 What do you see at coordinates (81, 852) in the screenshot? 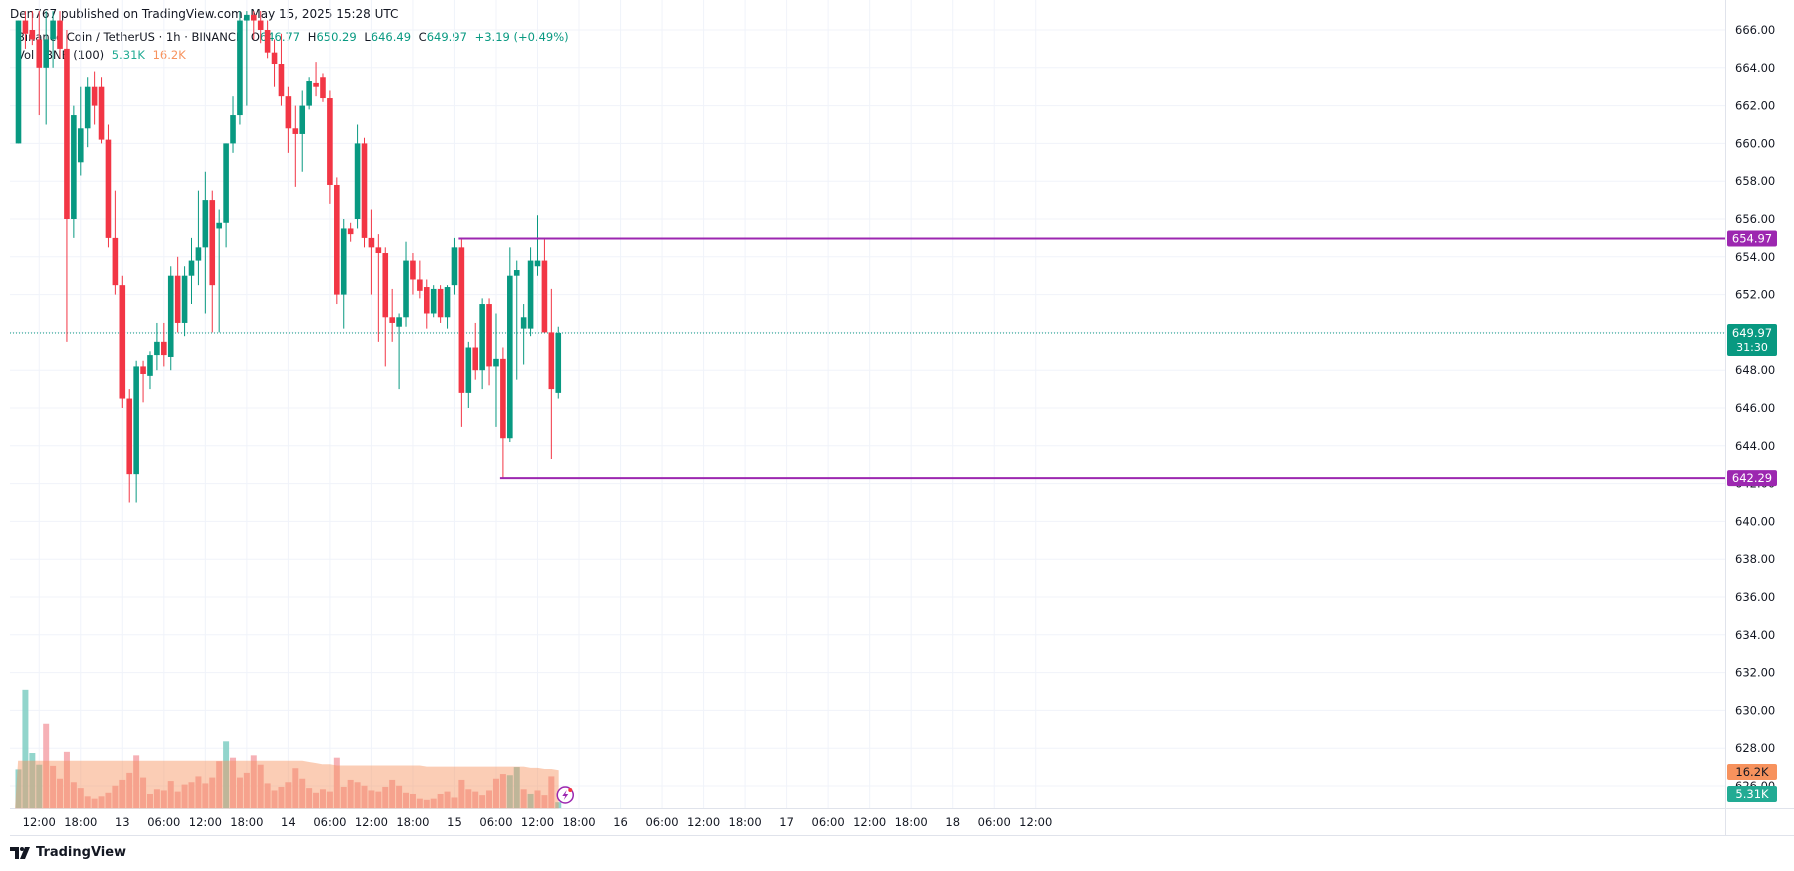
I see `footer-brand-label: TradingView` at bounding box center [81, 852].